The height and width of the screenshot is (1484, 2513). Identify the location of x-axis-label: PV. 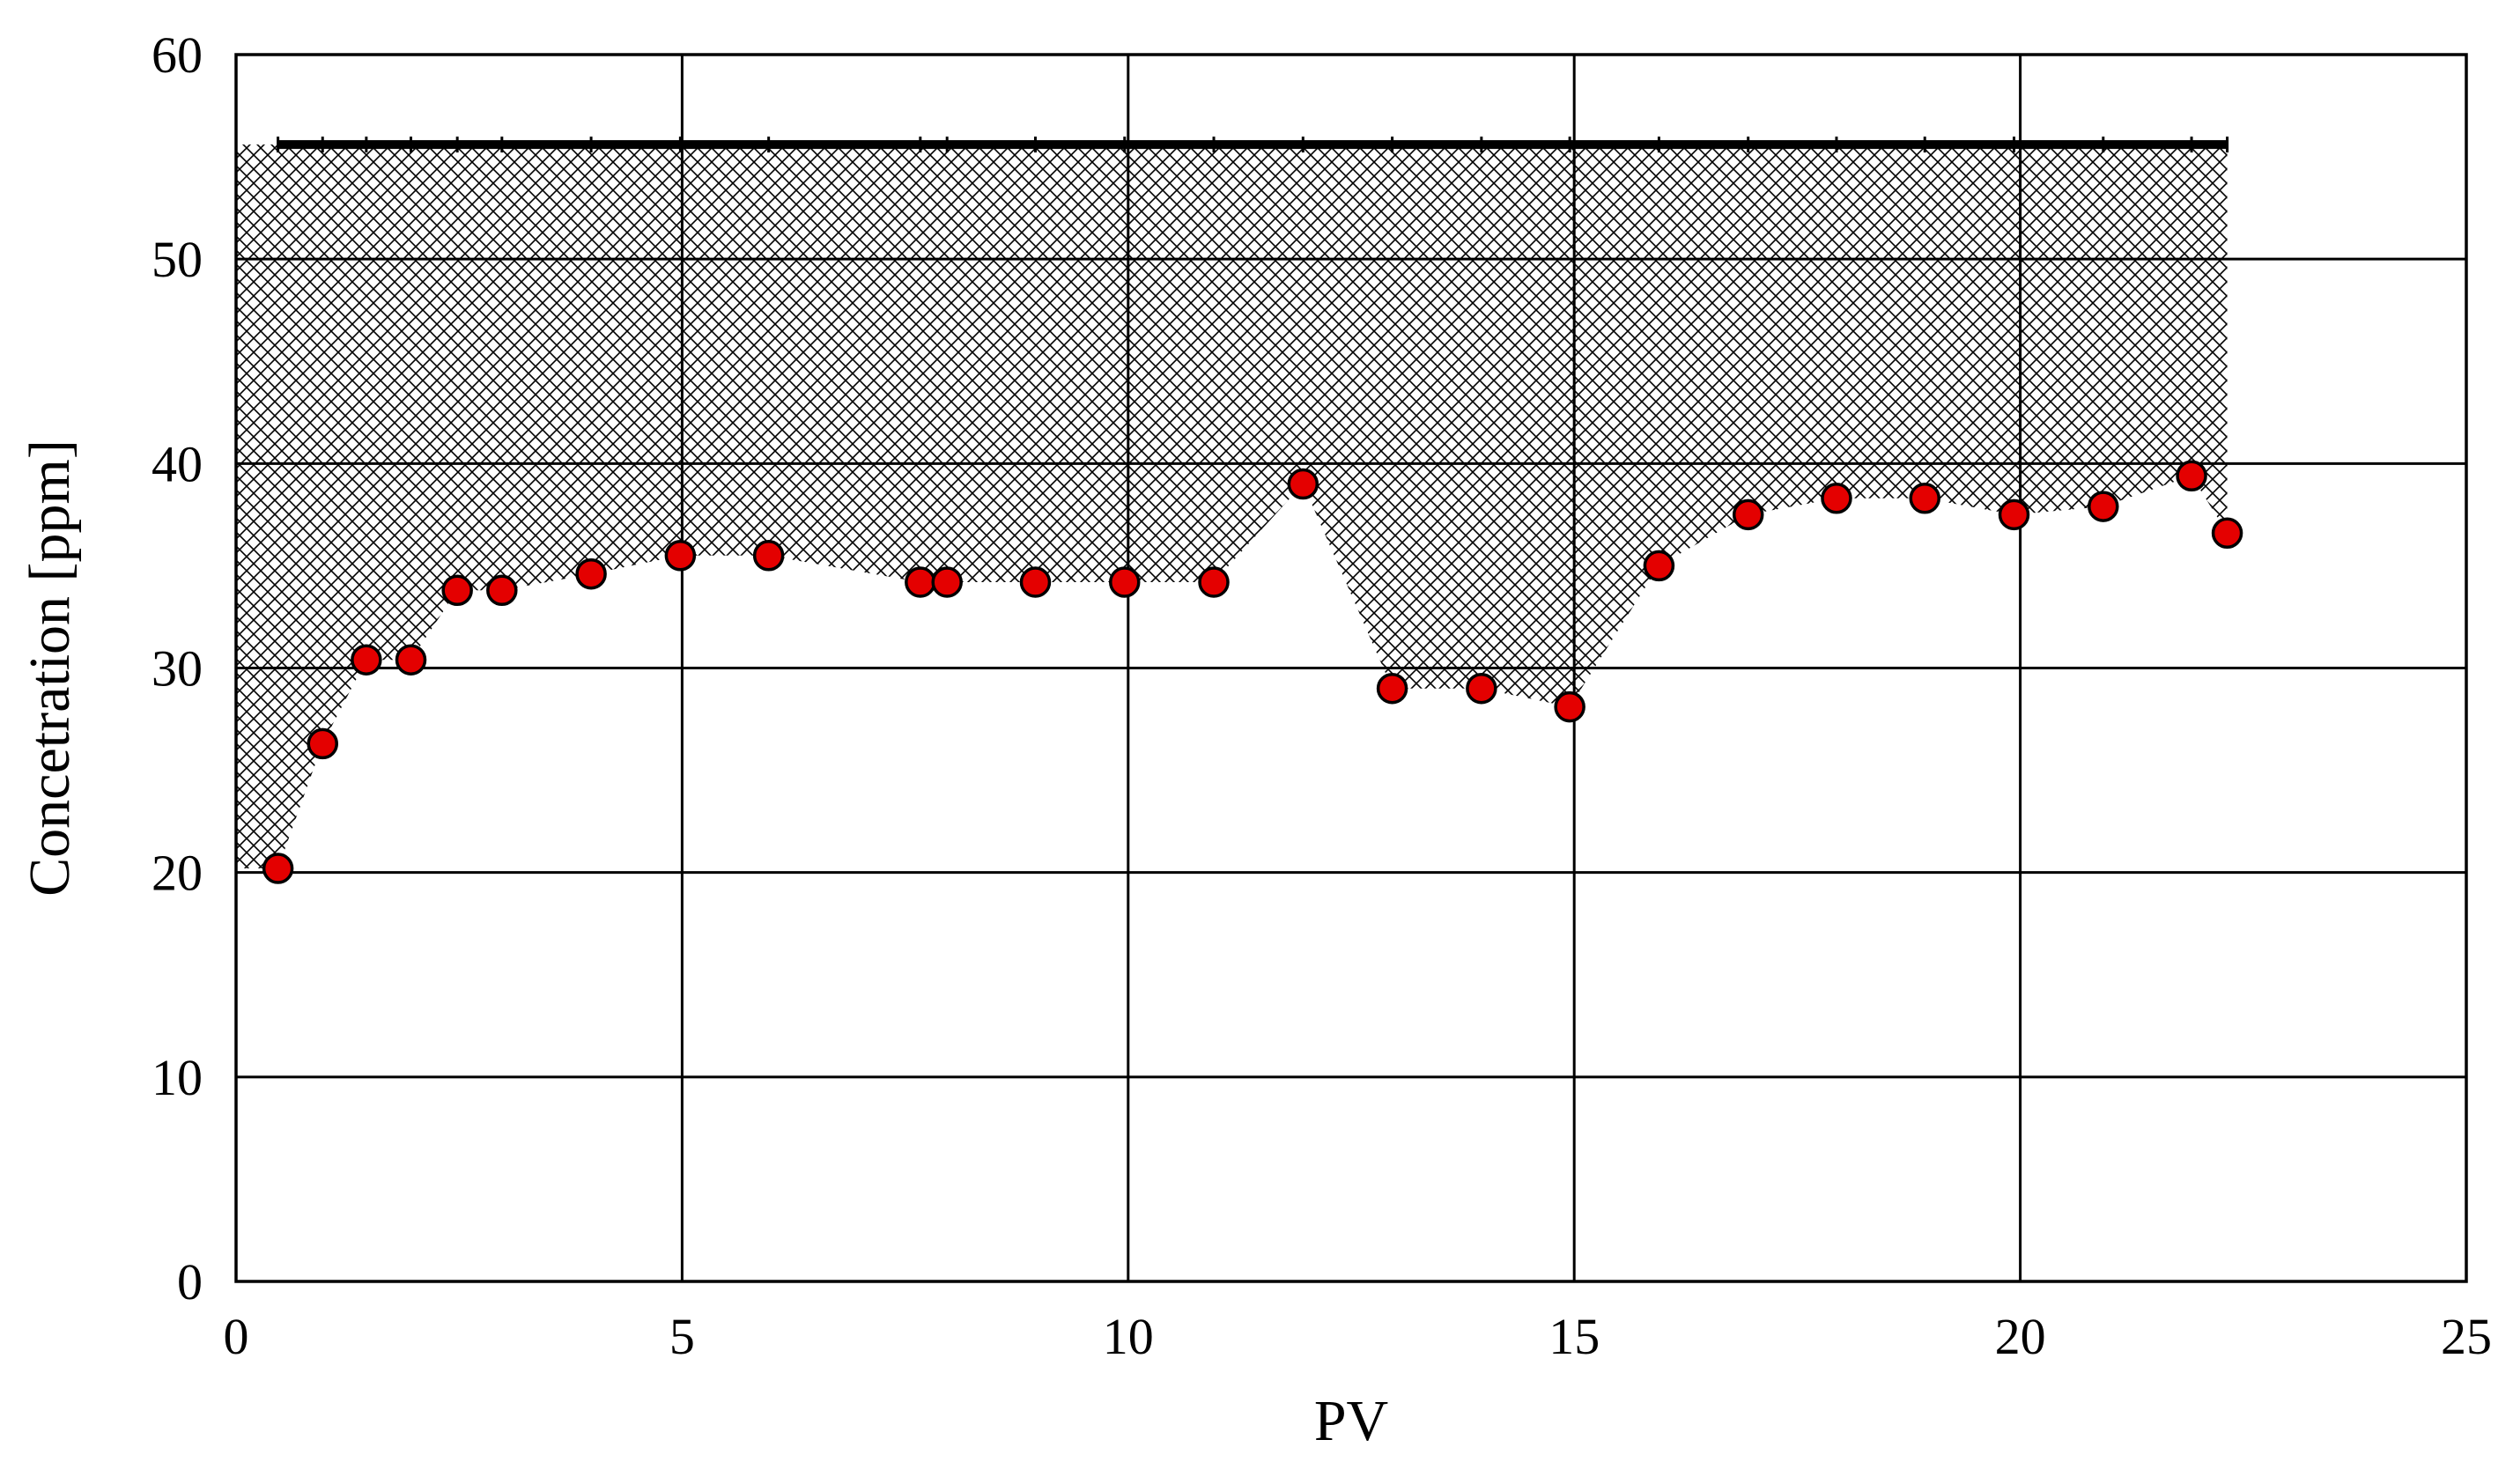
(1351, 1421).